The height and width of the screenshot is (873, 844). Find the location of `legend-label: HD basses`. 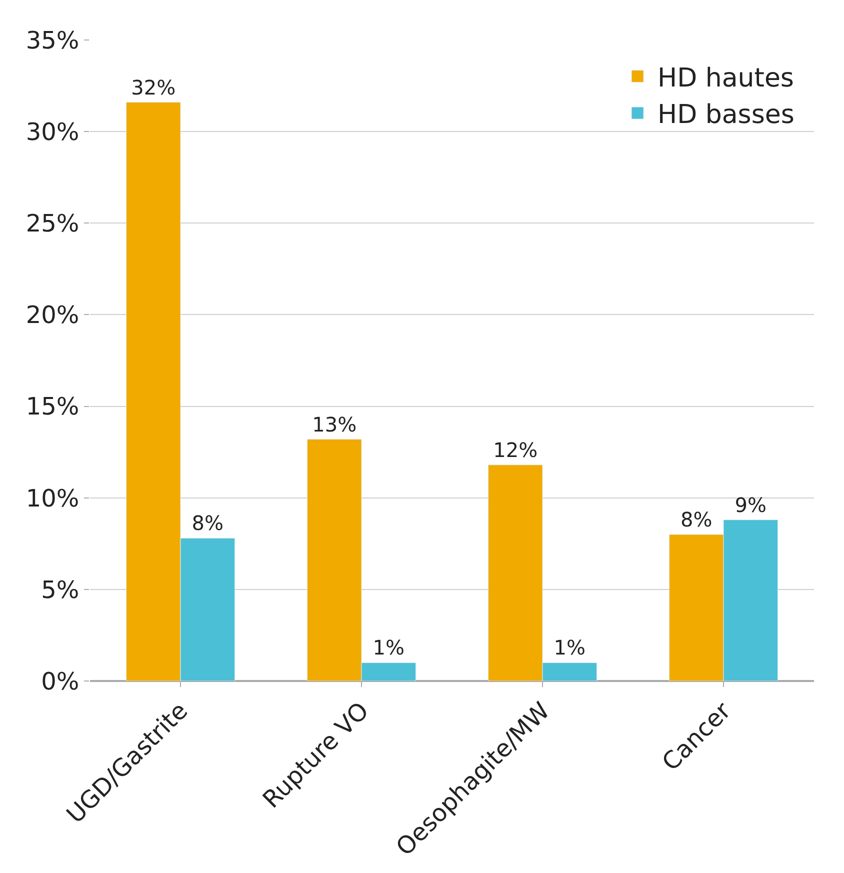

legend-label: HD basses is located at coordinates (726, 115).